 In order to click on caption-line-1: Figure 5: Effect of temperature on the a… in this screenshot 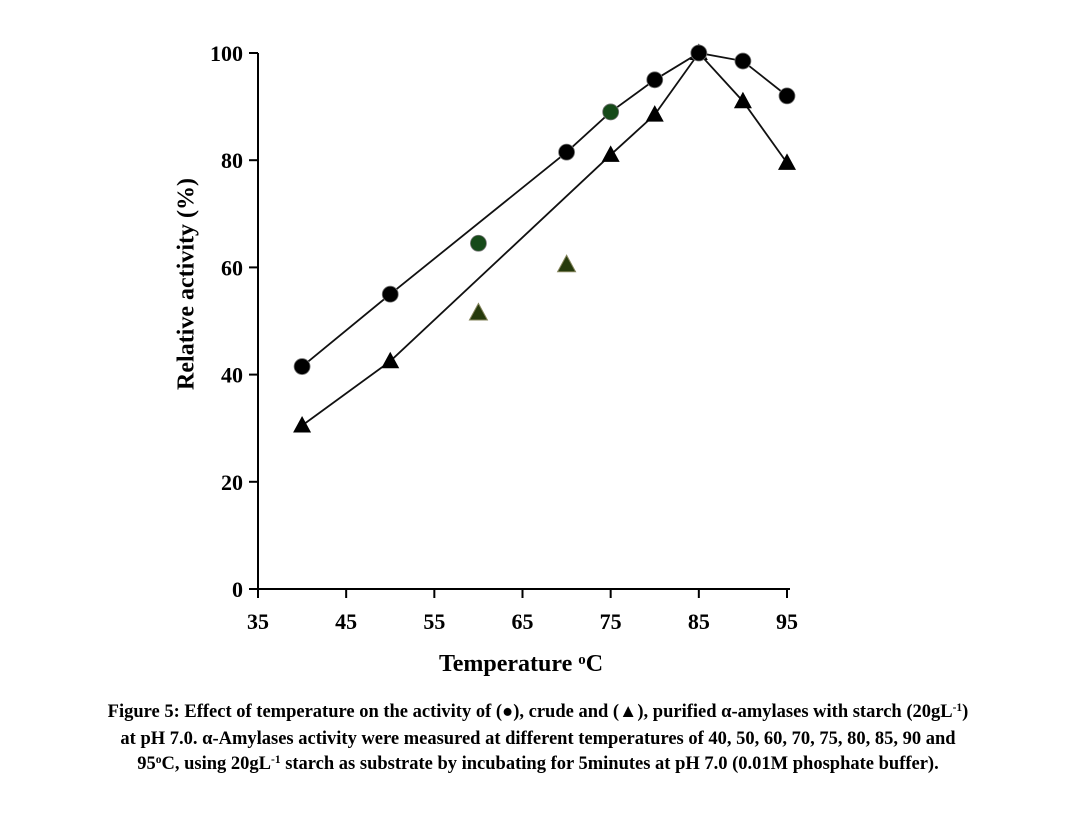, I will do `click(538, 713)`.